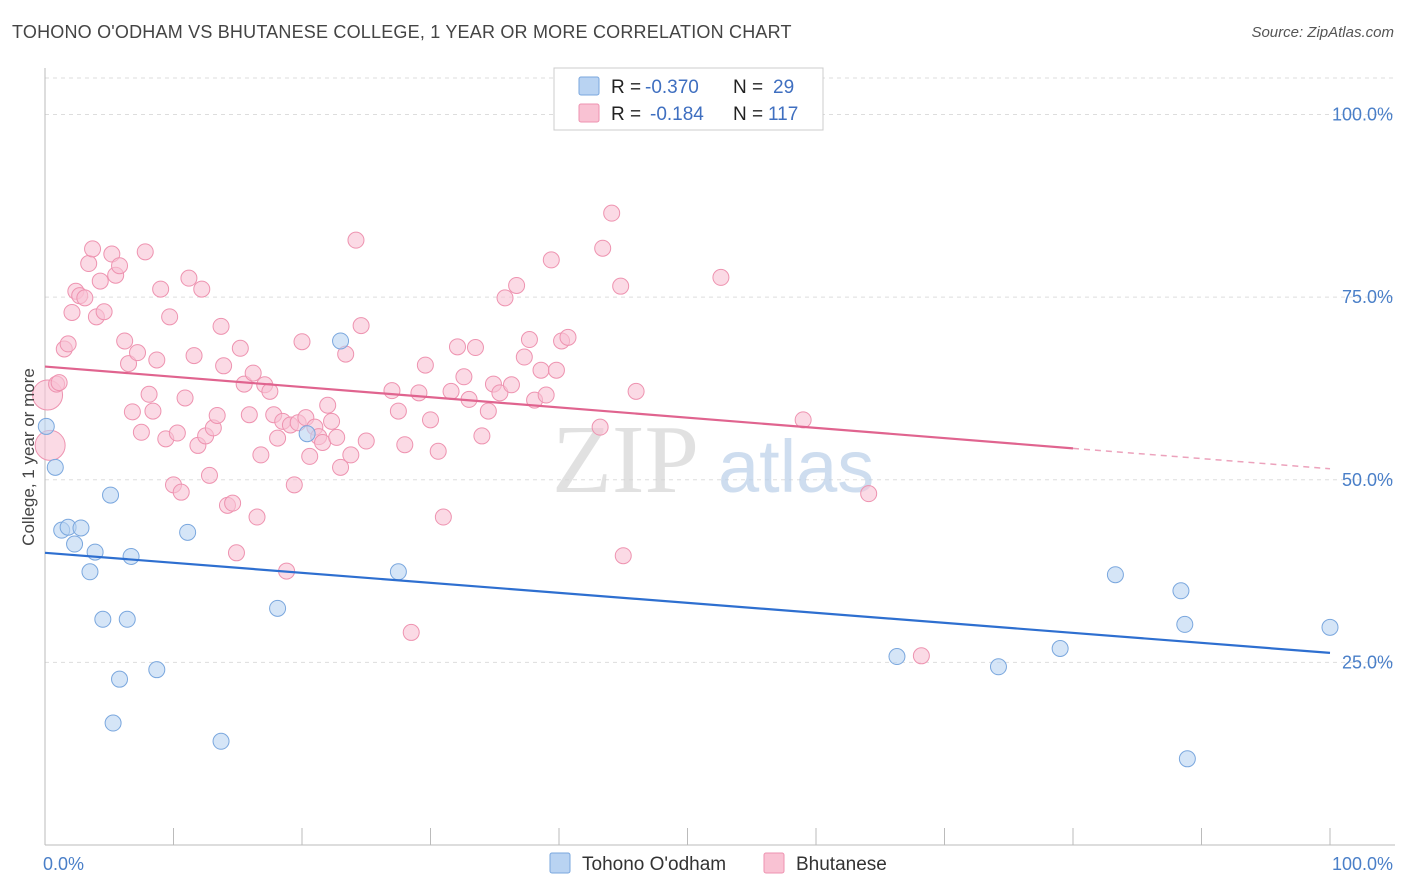  I want to click on y-tick-label-75: 75.0%, so click(1367, 297).